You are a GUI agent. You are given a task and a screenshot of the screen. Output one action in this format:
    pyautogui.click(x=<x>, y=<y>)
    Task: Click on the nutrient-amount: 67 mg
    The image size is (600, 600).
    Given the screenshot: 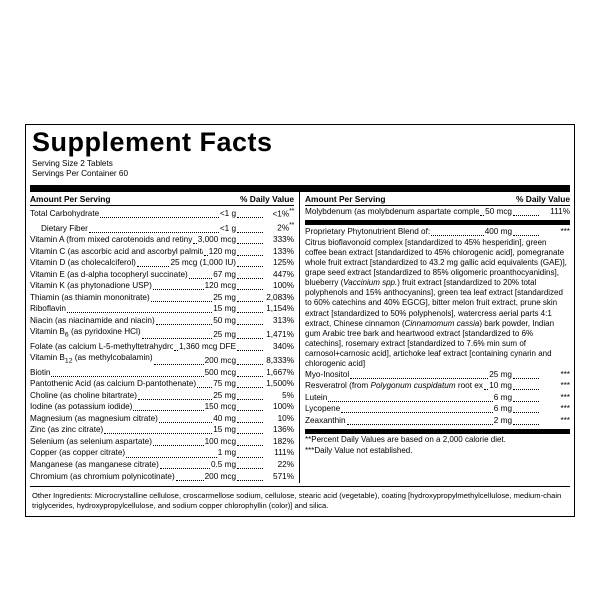 What is the action you would take?
    pyautogui.click(x=224, y=274)
    